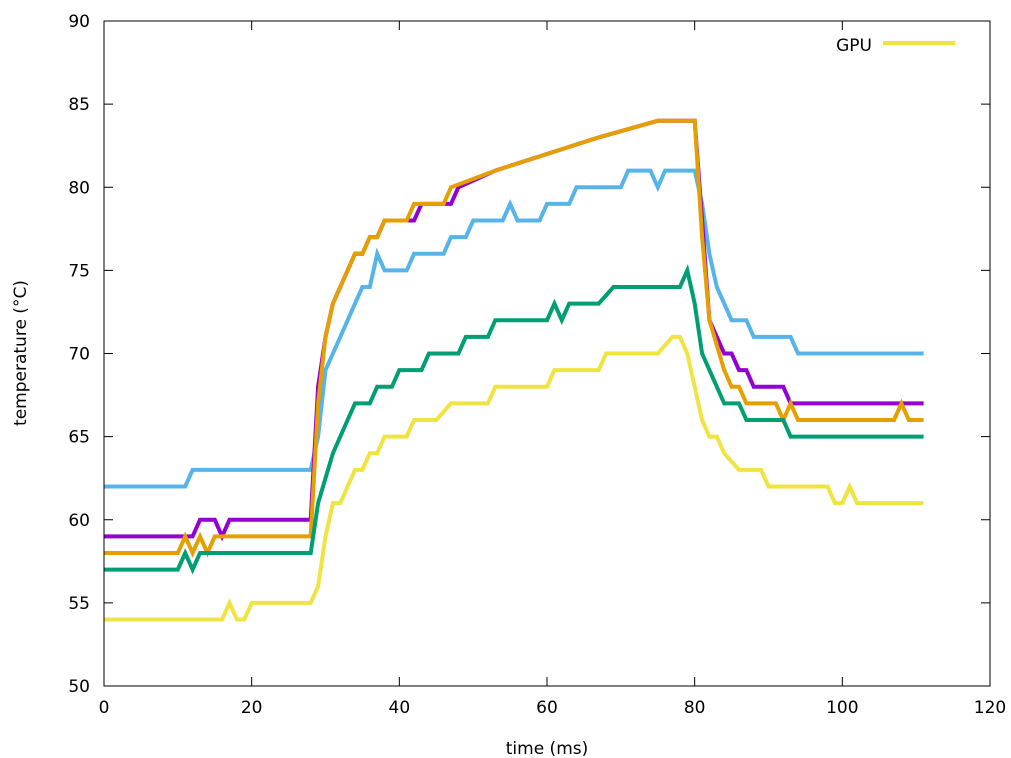  Describe the element at coordinates (79, 188) in the screenshot. I see `y-tick-label: 80` at that location.